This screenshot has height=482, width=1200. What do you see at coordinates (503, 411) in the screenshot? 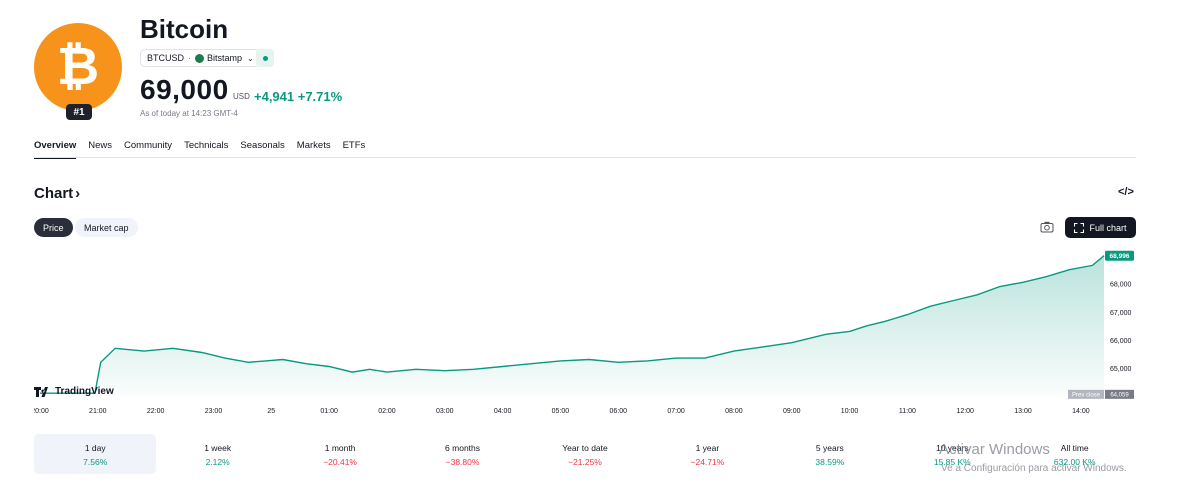
I see `x-tick-label: 04:00` at bounding box center [503, 411].